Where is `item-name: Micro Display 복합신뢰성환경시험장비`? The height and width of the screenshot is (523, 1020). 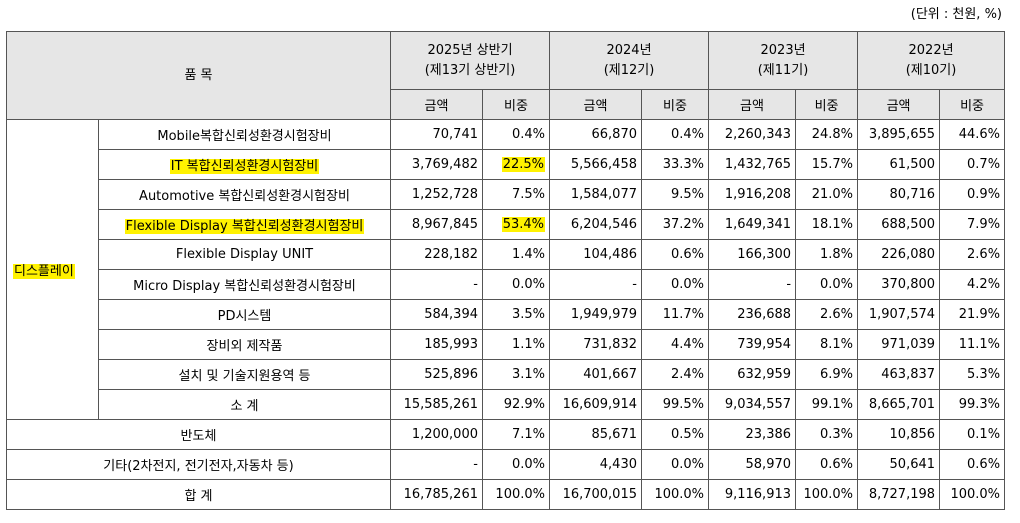 item-name: Micro Display 복합신뢰성환경시험장비 is located at coordinates (244, 284).